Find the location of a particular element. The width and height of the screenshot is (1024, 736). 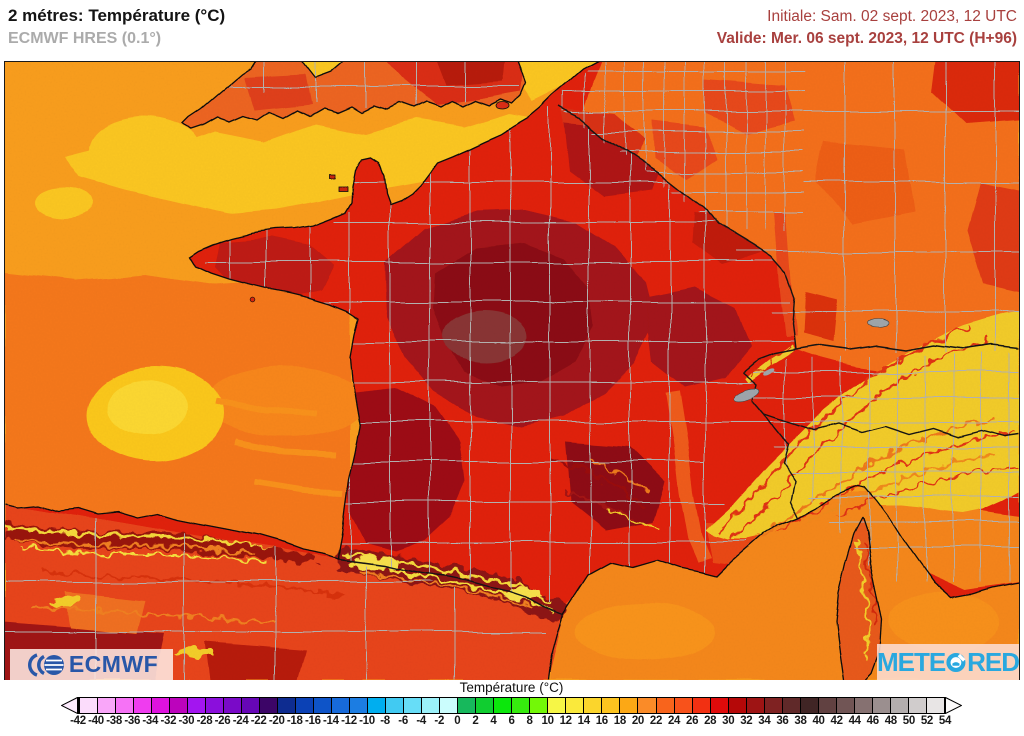

legend-tick: -30 is located at coordinates (186, 721).